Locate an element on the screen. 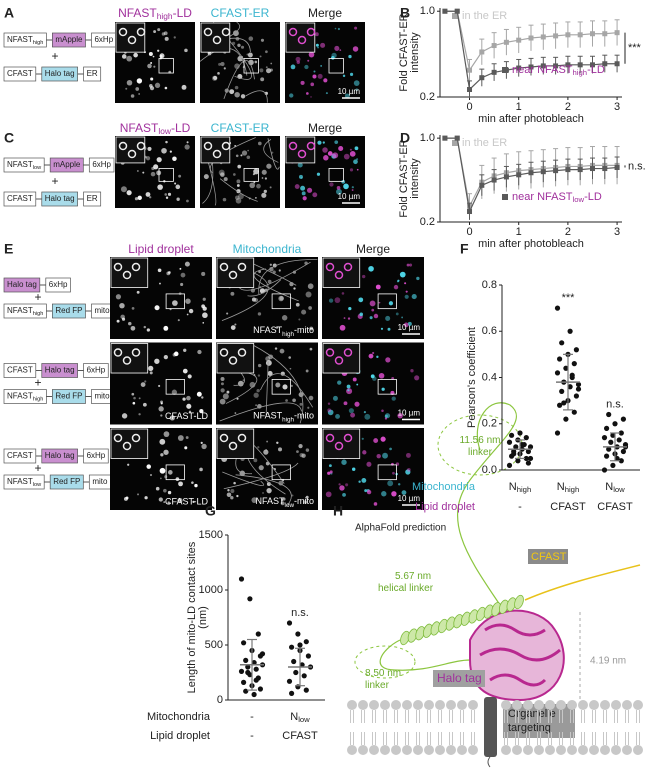  text-part: -mito is located at coordinates (304, 501).